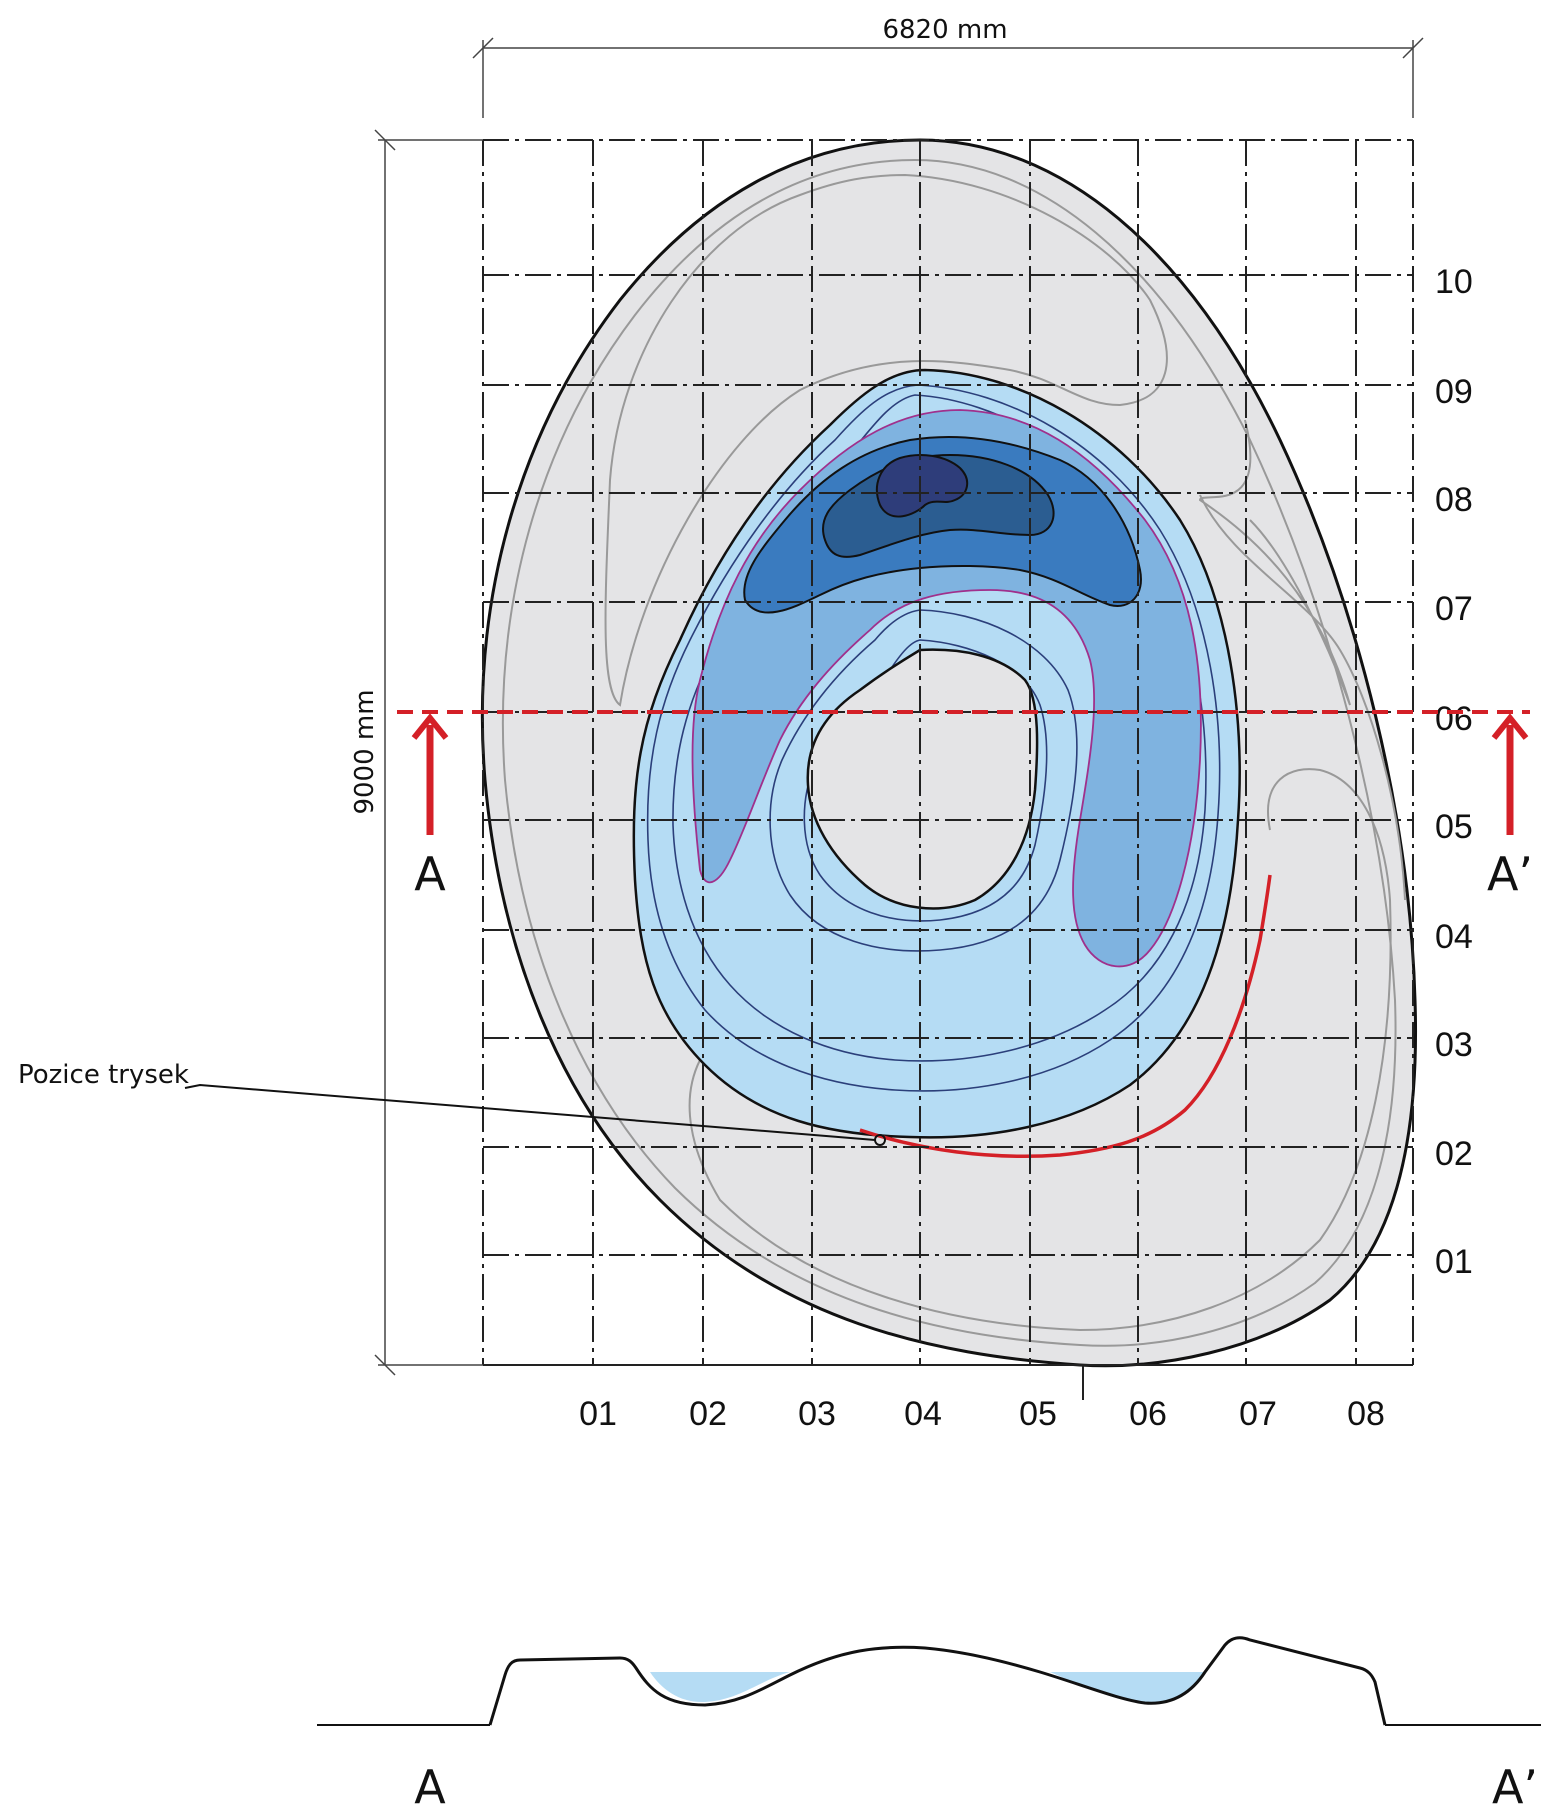 This screenshot has height=1816, width=1541. What do you see at coordinates (708, 1414) in the screenshot?
I see `x-label-02: 02` at bounding box center [708, 1414].